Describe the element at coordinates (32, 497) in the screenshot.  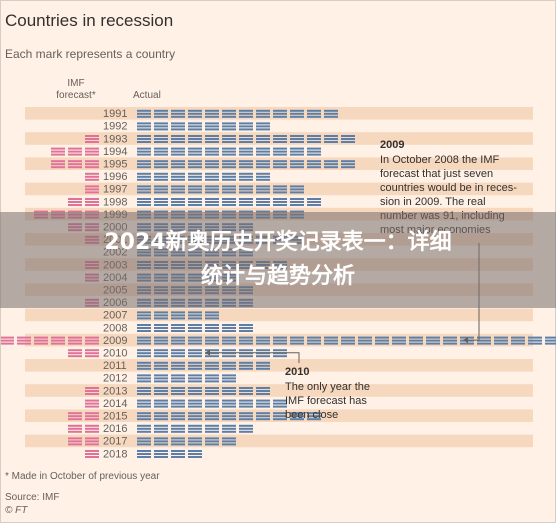
I see `source-note: Source: IMF` at that location.